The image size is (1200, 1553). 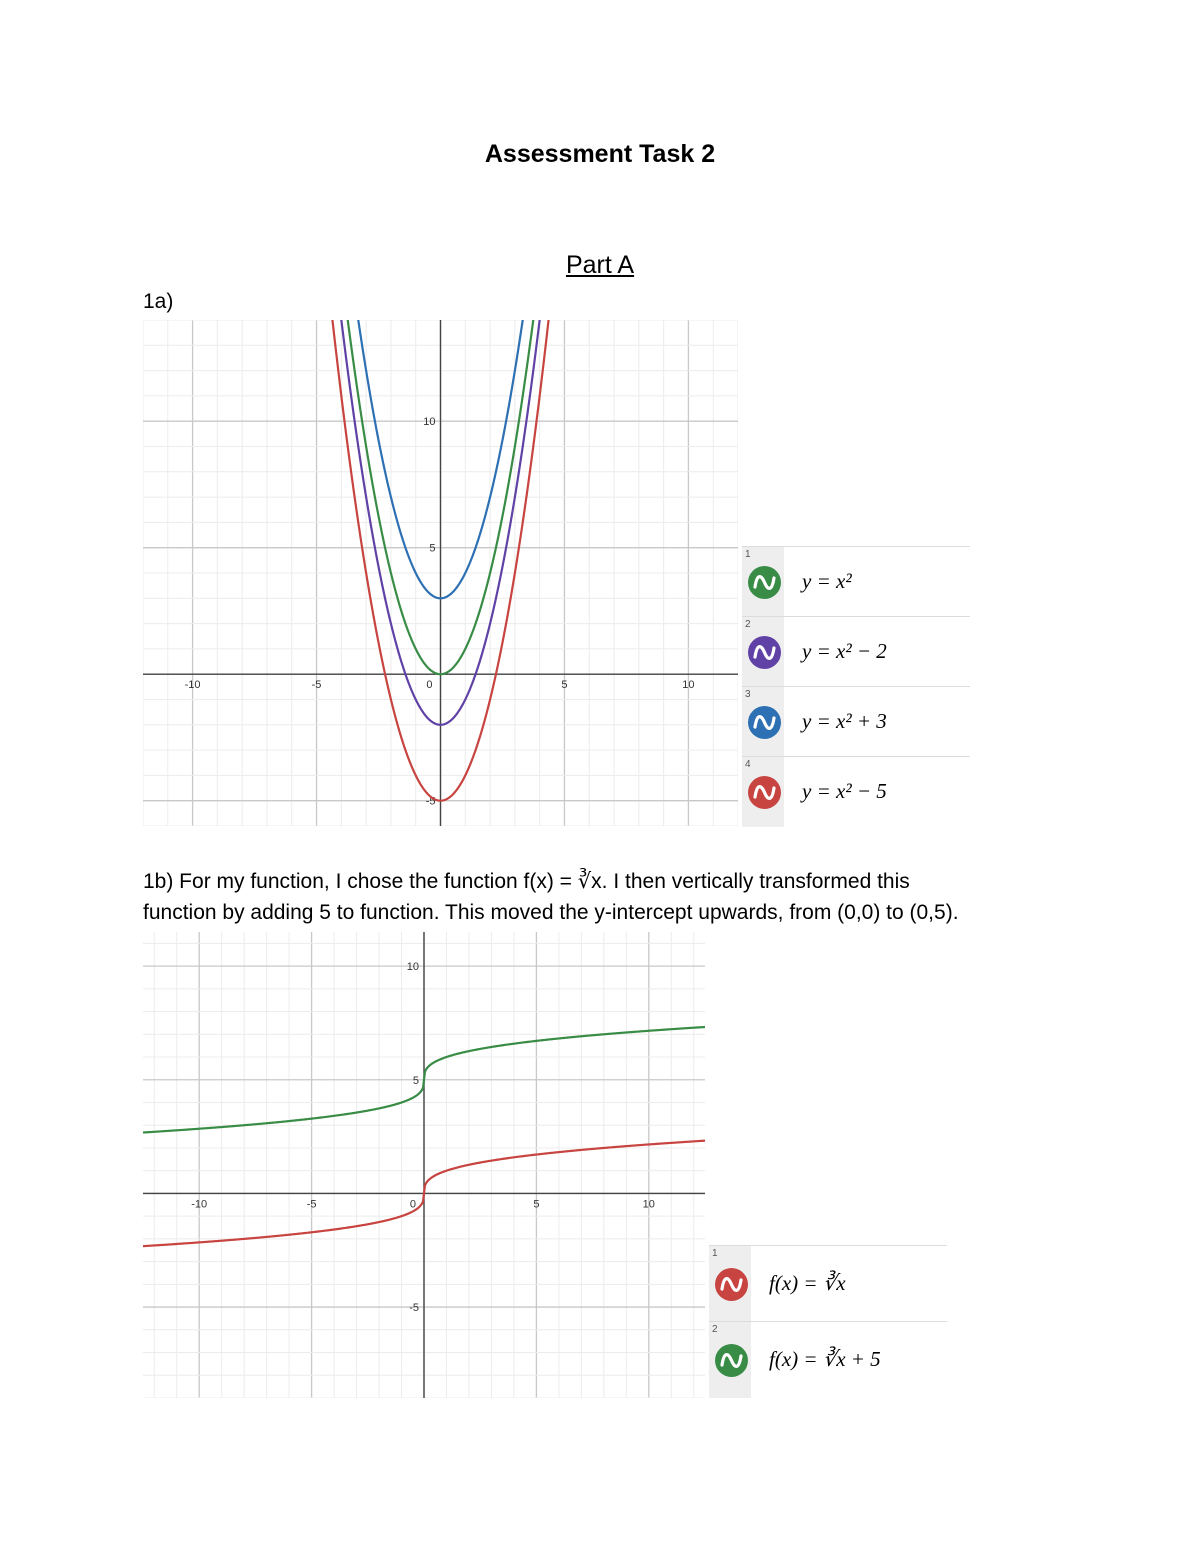 I want to click on legend-equation: y = x², so click(x=827, y=581).